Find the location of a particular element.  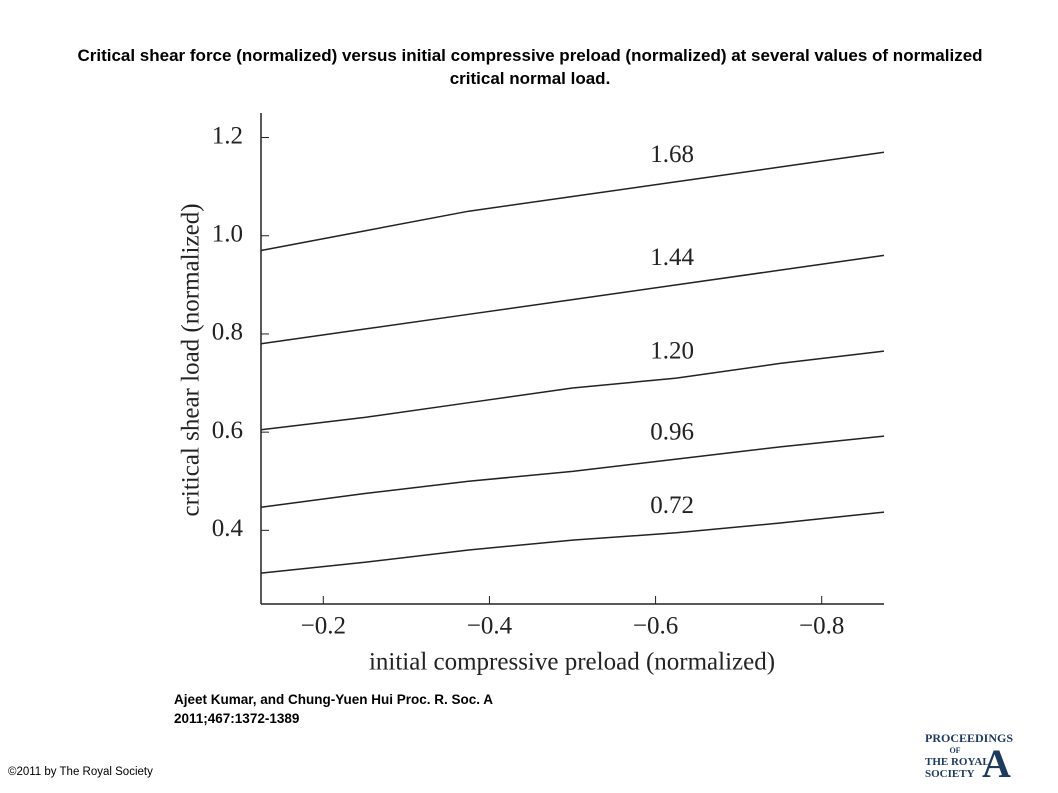

series-label: 1.68 is located at coordinates (672, 154).